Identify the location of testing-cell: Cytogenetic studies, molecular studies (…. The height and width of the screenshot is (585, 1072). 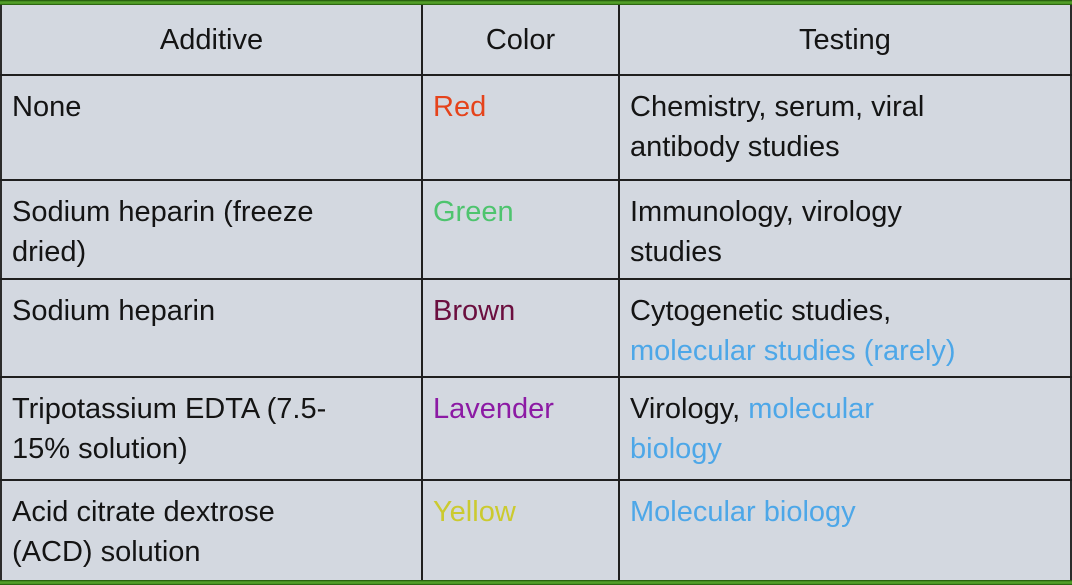
(845, 328).